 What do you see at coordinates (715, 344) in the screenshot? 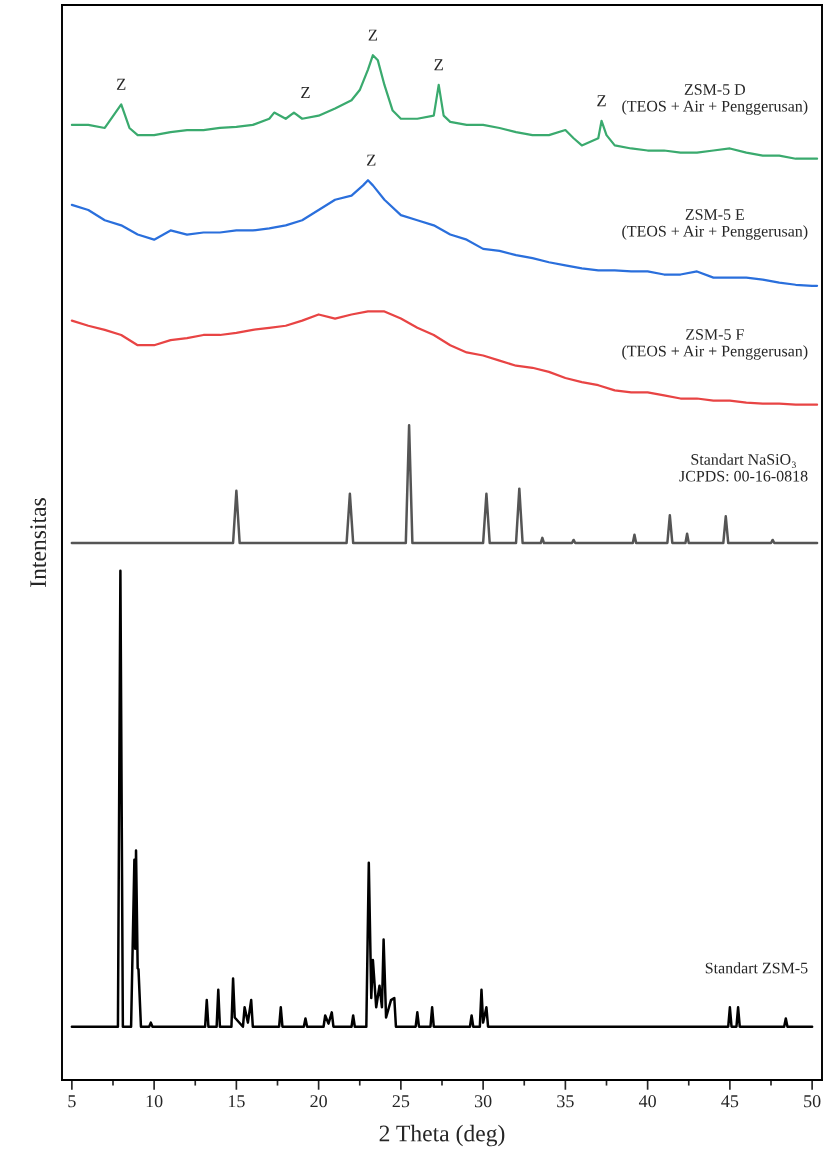
I see `series-label: ZSM-5 F (TEOS + Air + Penggerusan)` at bounding box center [715, 344].